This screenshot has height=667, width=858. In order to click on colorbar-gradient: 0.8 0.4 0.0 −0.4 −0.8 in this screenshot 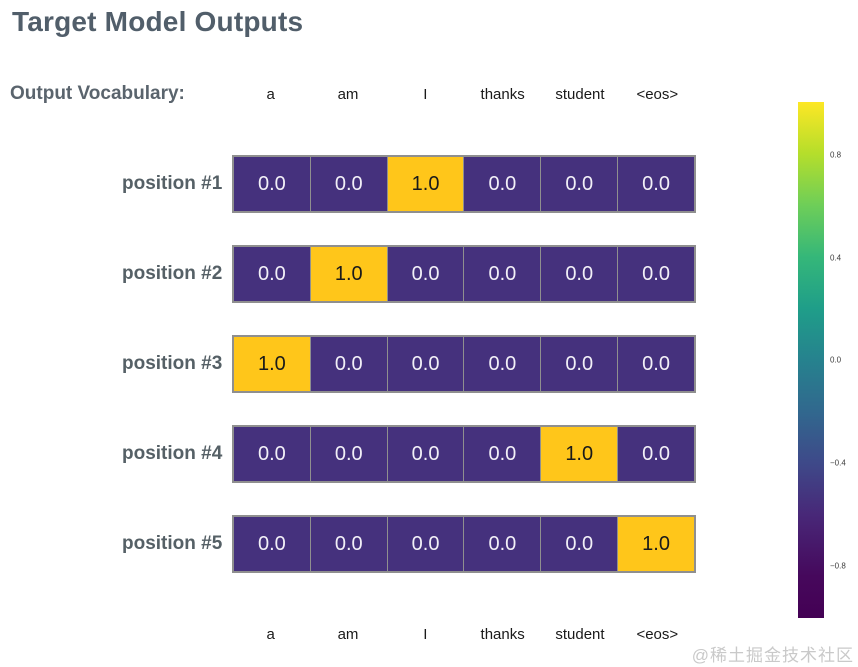, I will do `click(822, 360)`.